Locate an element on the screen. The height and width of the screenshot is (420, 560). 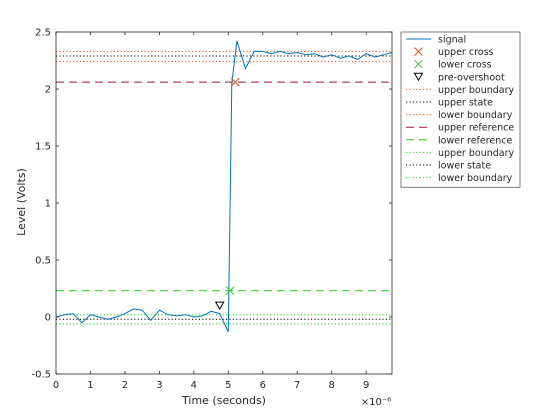
legend-entry: lower cross is located at coordinates (453, 65).